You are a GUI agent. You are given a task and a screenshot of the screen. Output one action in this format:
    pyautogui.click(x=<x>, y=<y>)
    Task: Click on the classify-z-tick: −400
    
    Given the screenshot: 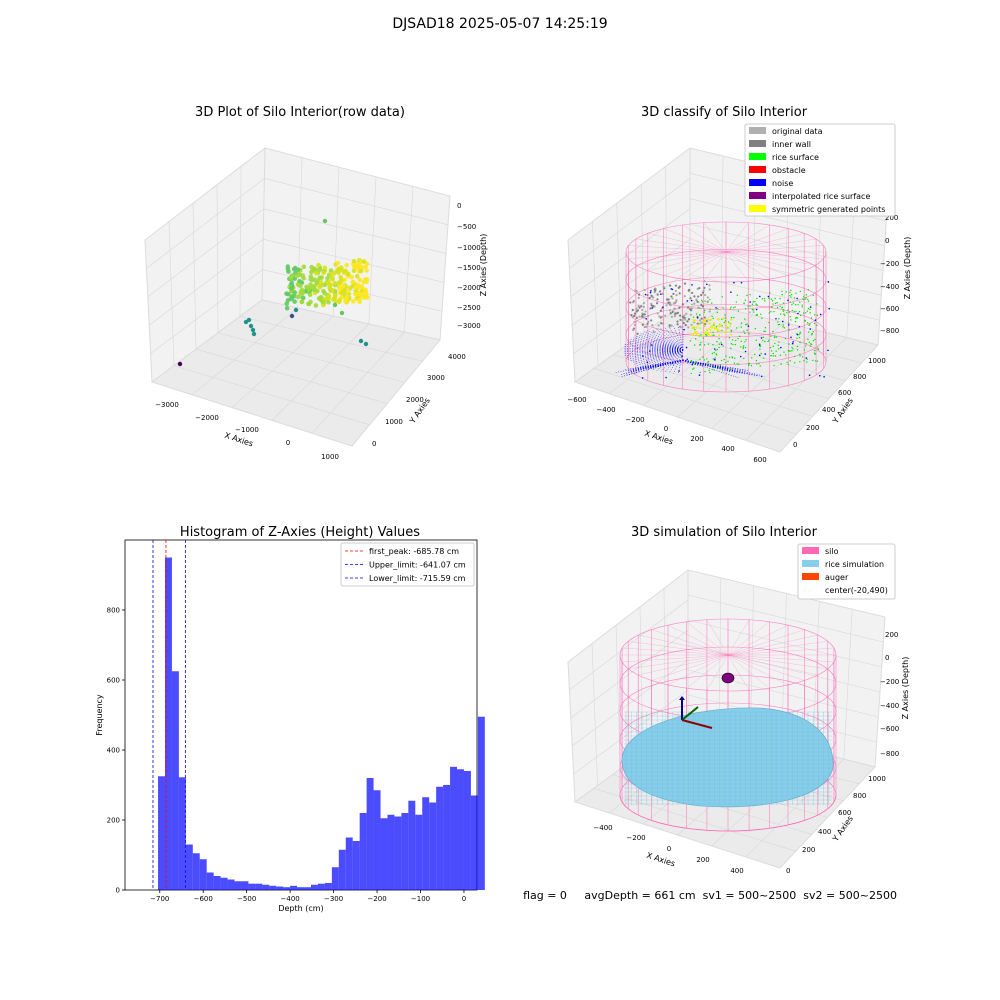 What is the action you would take?
    pyautogui.click(x=889, y=287)
    